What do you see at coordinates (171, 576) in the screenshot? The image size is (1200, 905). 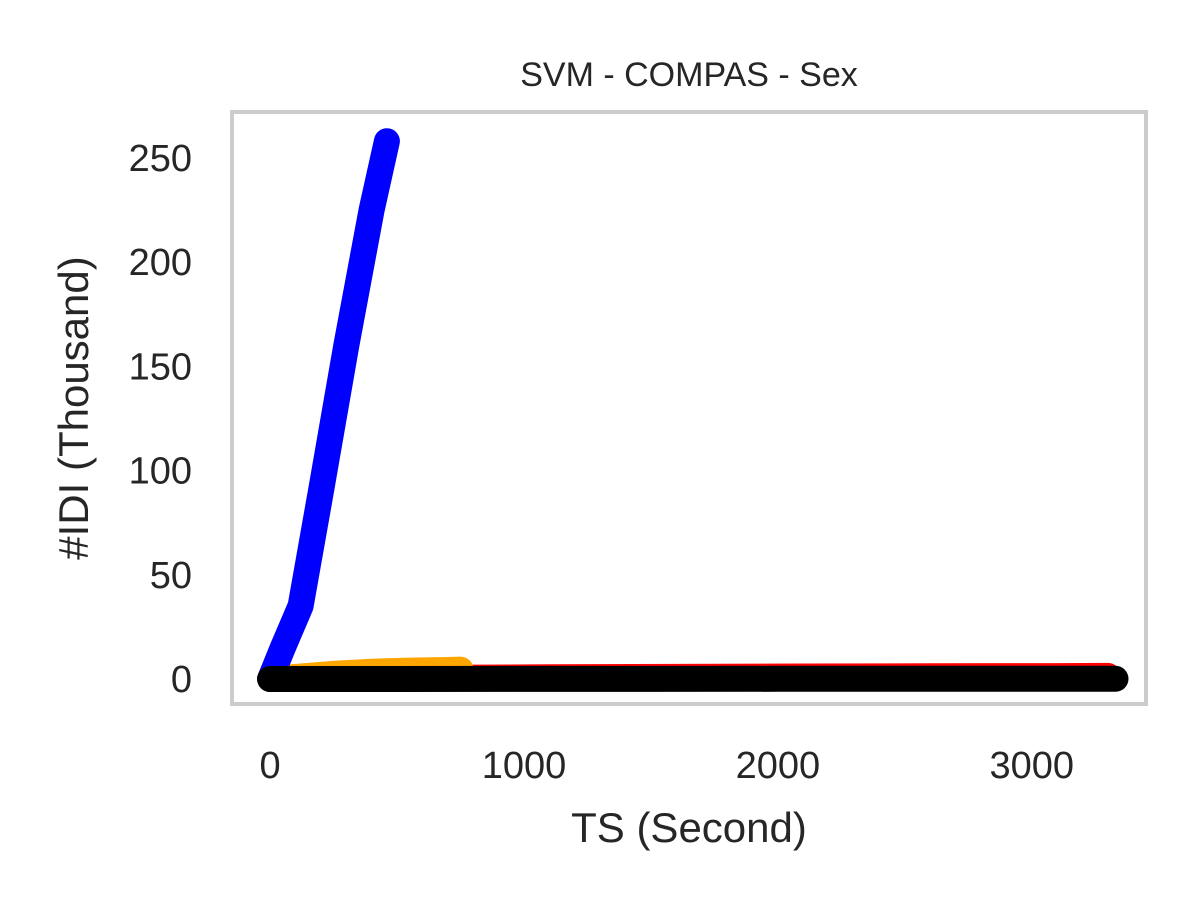 I see `y-tick-label: 50` at bounding box center [171, 576].